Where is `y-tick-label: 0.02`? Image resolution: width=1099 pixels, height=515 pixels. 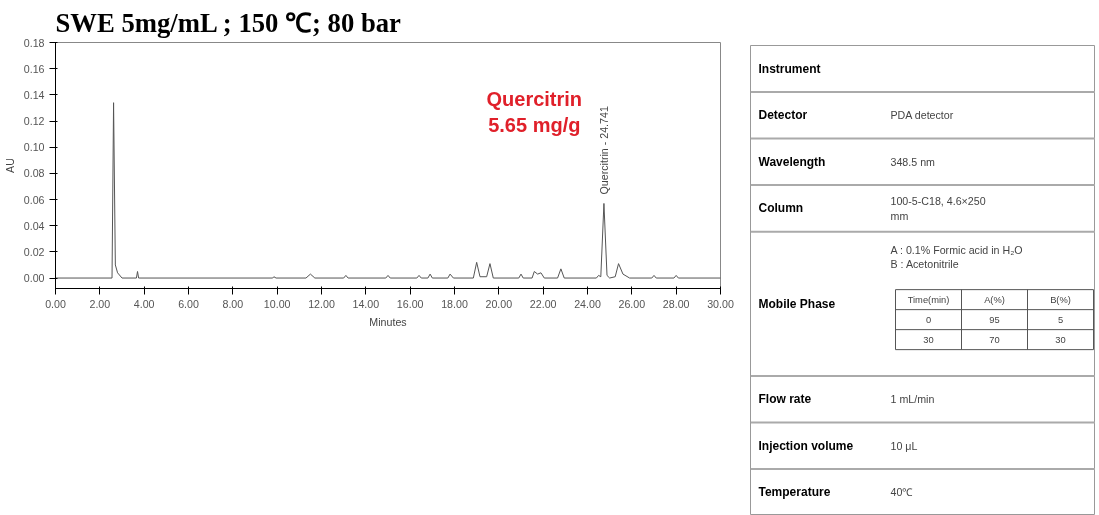
y-tick-label: 0.02 is located at coordinates (34, 251).